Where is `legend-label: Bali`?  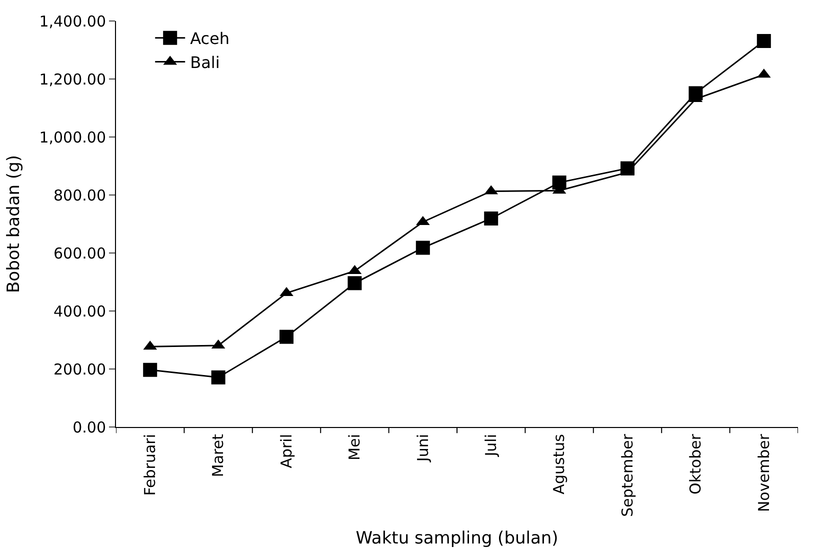
legend-label: Bali is located at coordinates (205, 62).